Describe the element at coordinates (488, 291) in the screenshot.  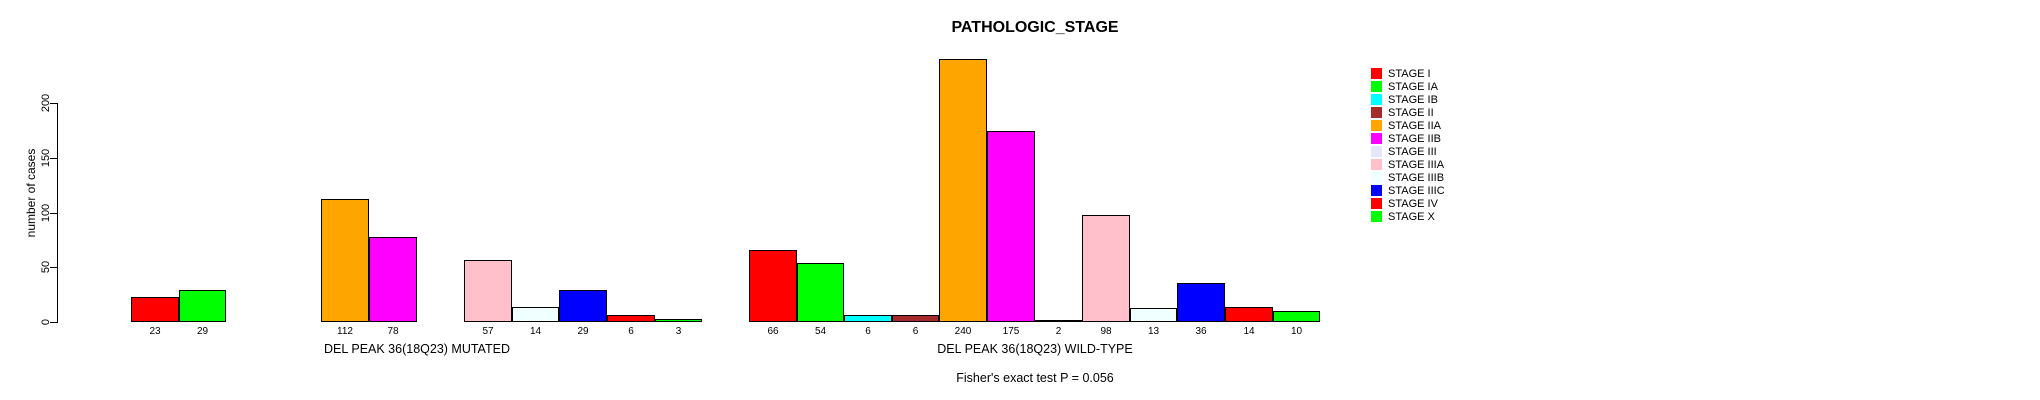
I see `mutated-bar-stage-iiia` at that location.